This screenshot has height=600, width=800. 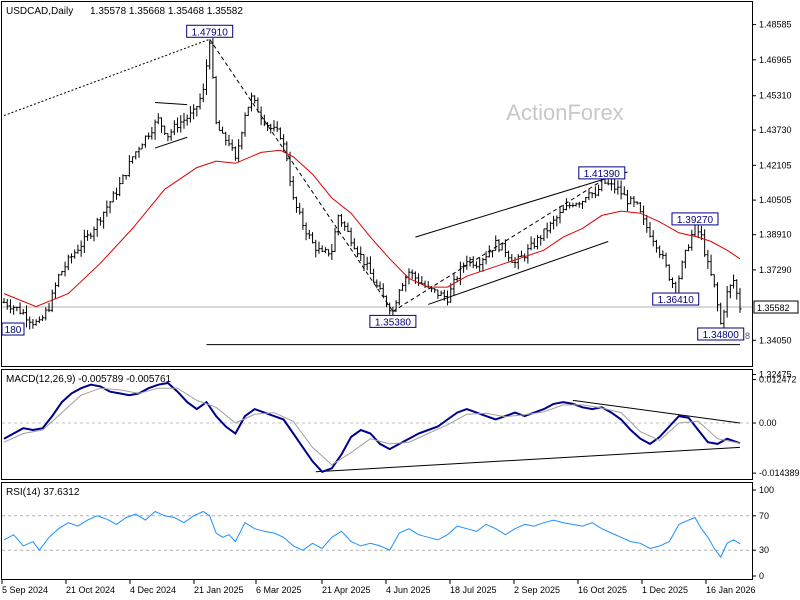 What do you see at coordinates (766, 490) in the screenshot?
I see `rsi-tick-label: 100` at bounding box center [766, 490].